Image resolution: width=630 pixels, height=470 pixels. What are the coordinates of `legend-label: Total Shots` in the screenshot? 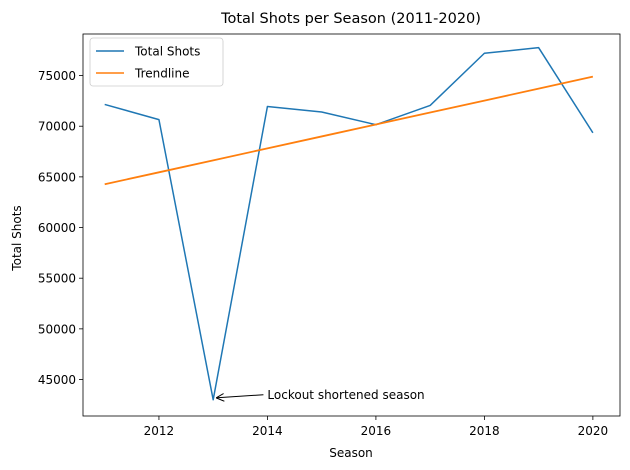 It's located at (167, 52).